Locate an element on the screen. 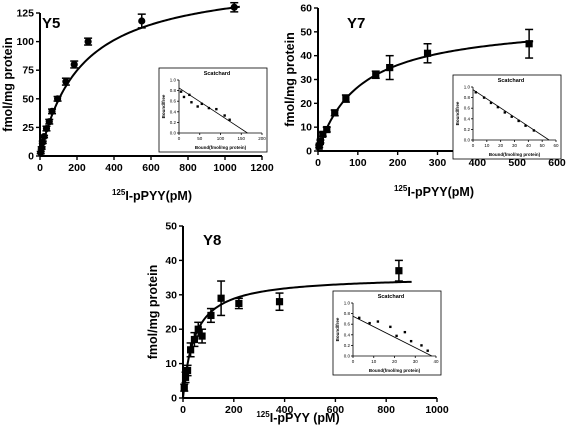 Image resolution: width=569 pixels, height=432 pixels. x-axis-title: 125I-pPYY (pM) is located at coordinates (297, 417).